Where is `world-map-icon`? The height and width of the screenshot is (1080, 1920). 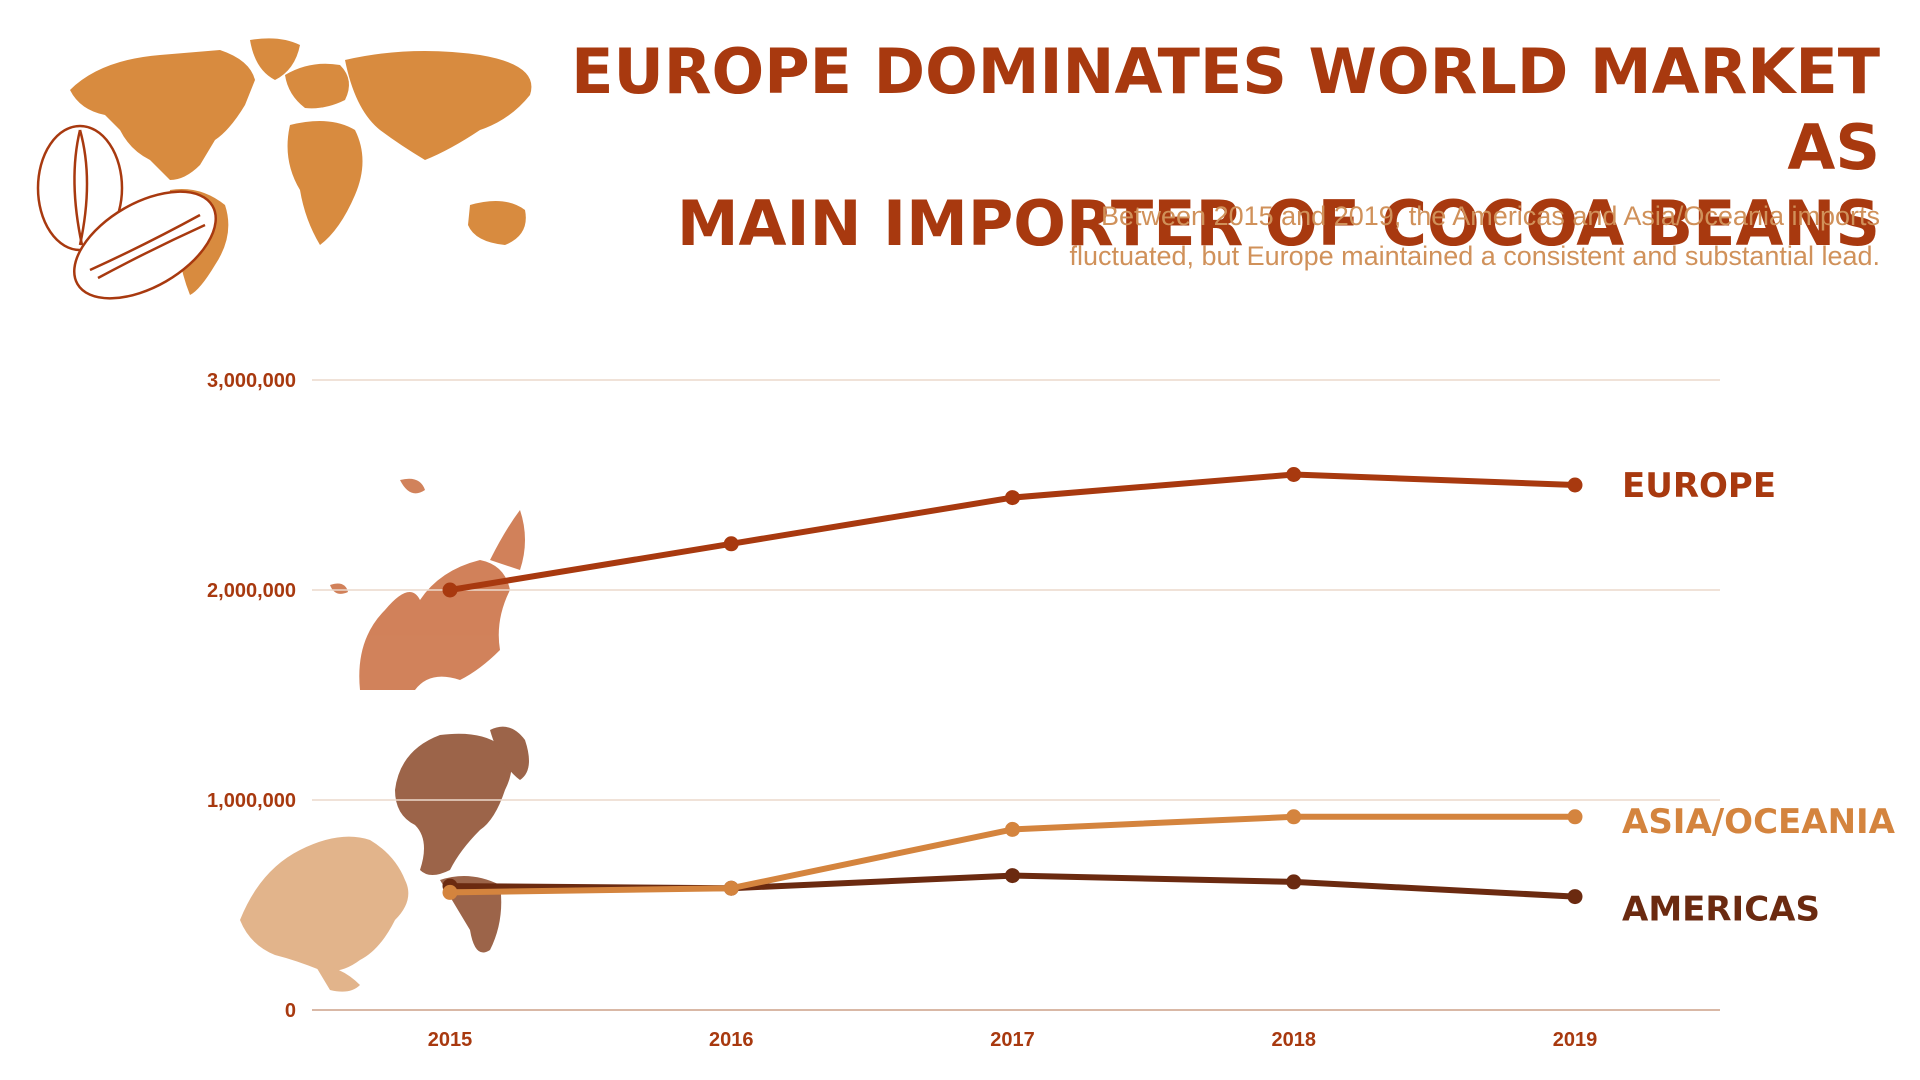
world-map-icon is located at coordinates (284, 169).